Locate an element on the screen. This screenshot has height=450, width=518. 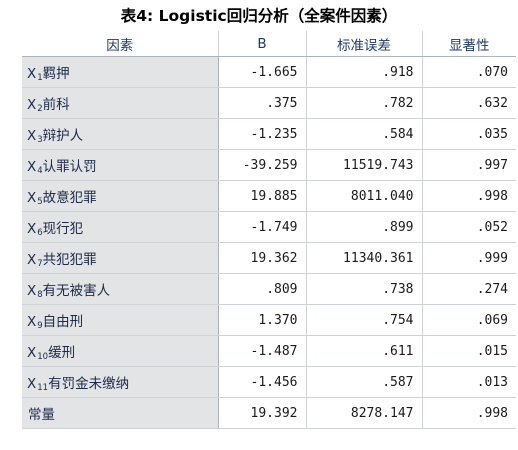
significance-cell: .035 is located at coordinates (468, 134).